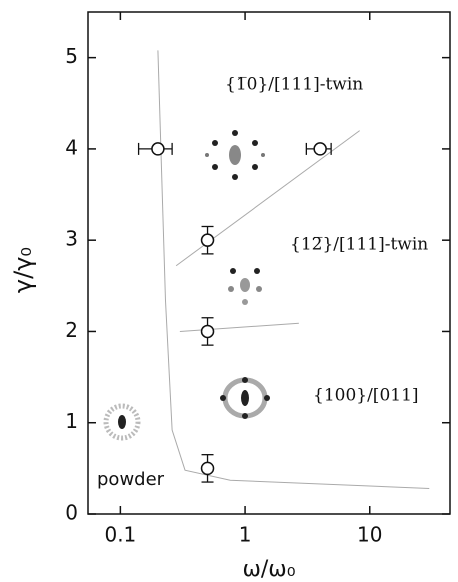 Image resolution: width=458 pixels, height=582 pixels. I want to click on y-tick-label: 4, so click(71, 147).